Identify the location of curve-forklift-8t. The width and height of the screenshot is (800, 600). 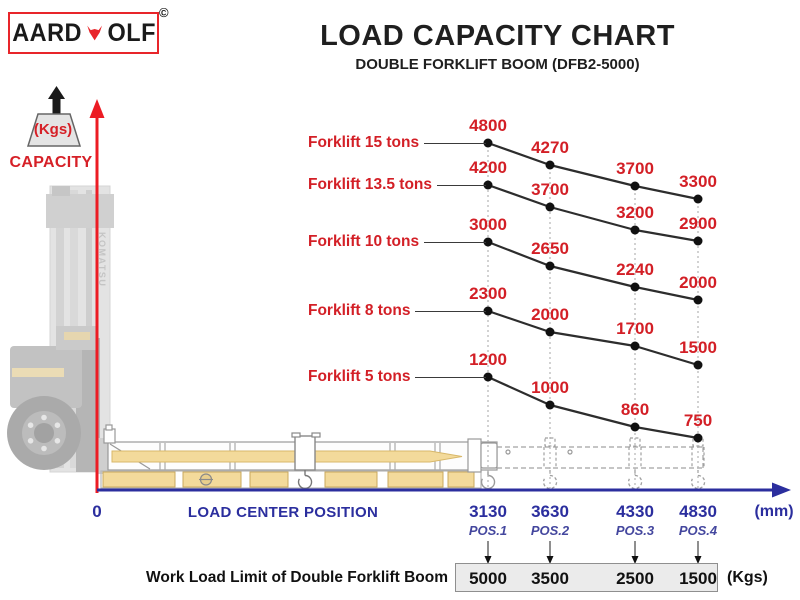
(593, 338).